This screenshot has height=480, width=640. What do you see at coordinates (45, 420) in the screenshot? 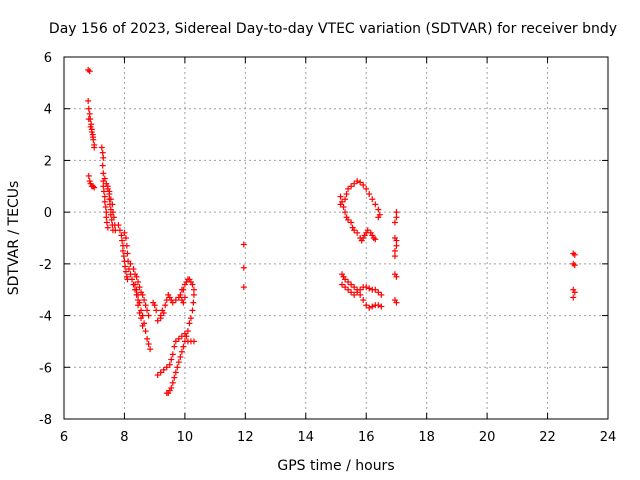
I see `y-tick-label: -8` at bounding box center [45, 420].